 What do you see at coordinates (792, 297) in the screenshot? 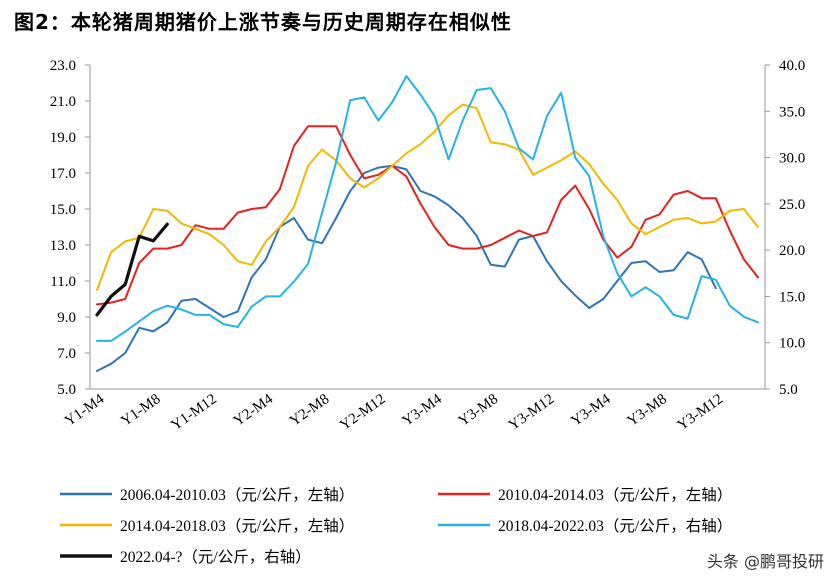
I see `right-tick-label: 15.0` at bounding box center [792, 297].